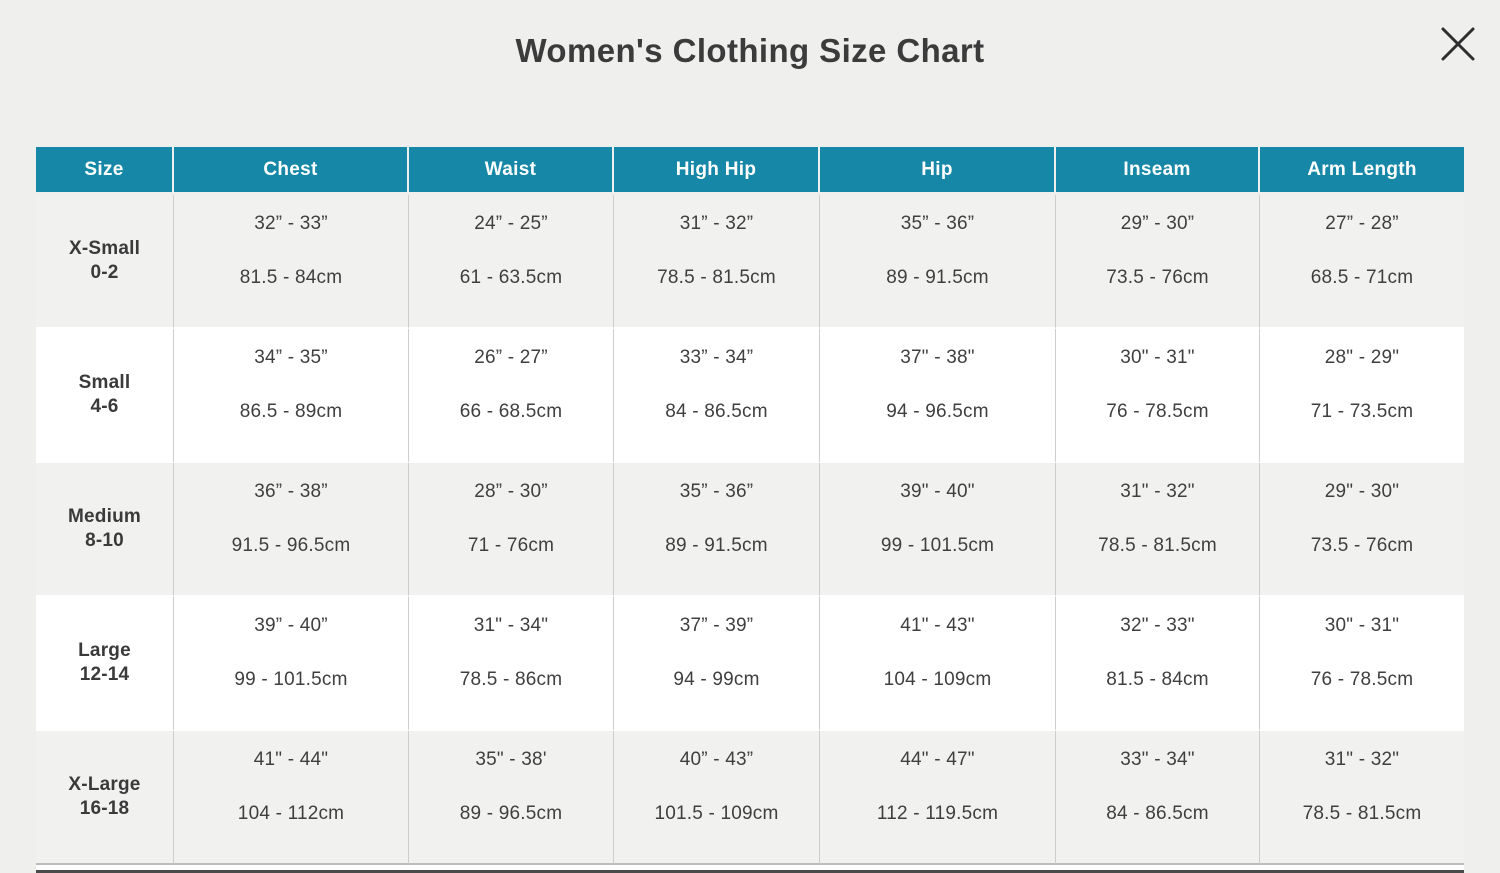 This screenshot has height=873, width=1500. Describe the element at coordinates (1362, 491) in the screenshot. I see `measurement-inches: 29" - 30"` at that location.